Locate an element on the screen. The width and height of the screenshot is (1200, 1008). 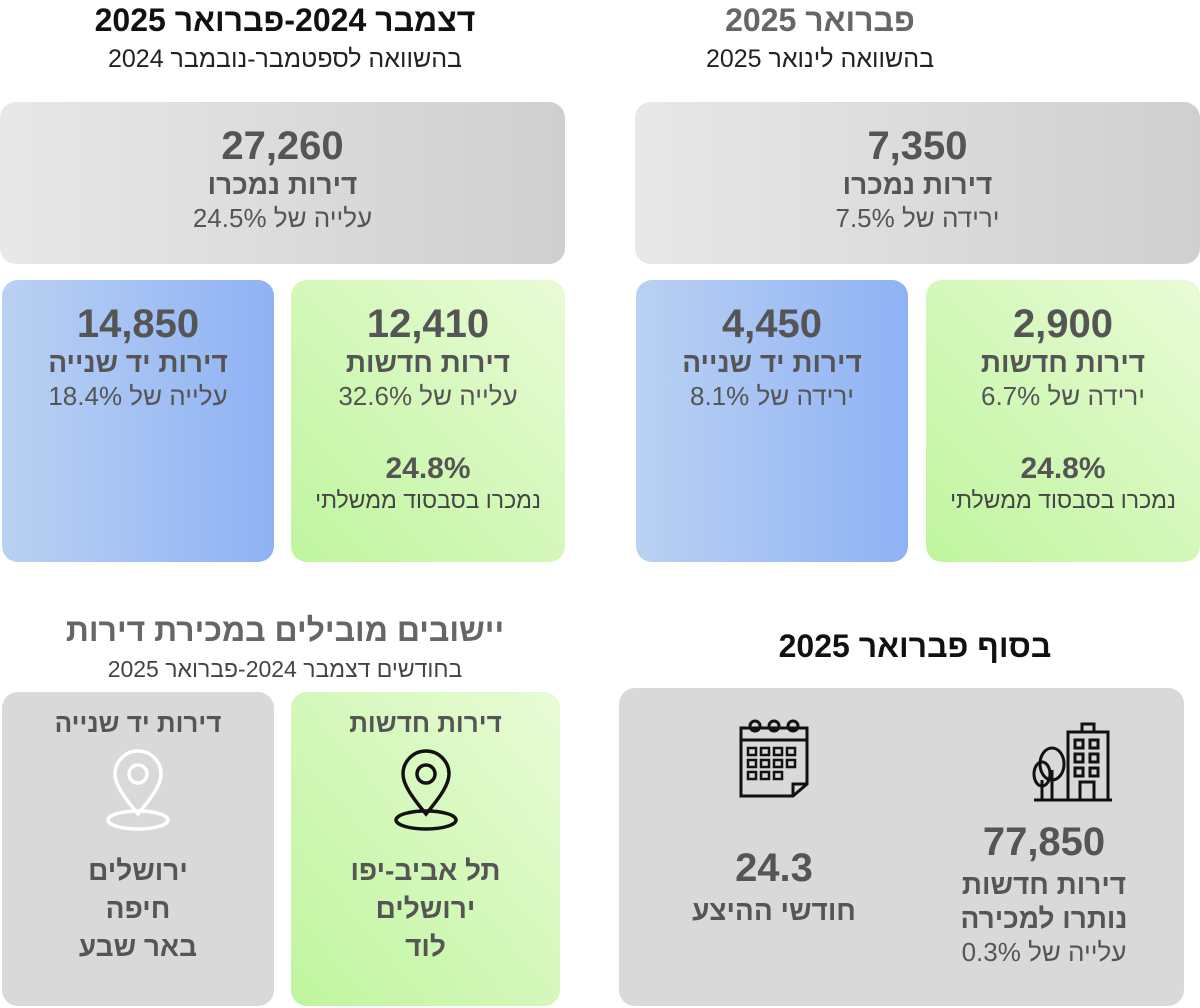
leading-new-cities: תל אביב-יפו ירושלים לוד is located at coordinates (425, 909).